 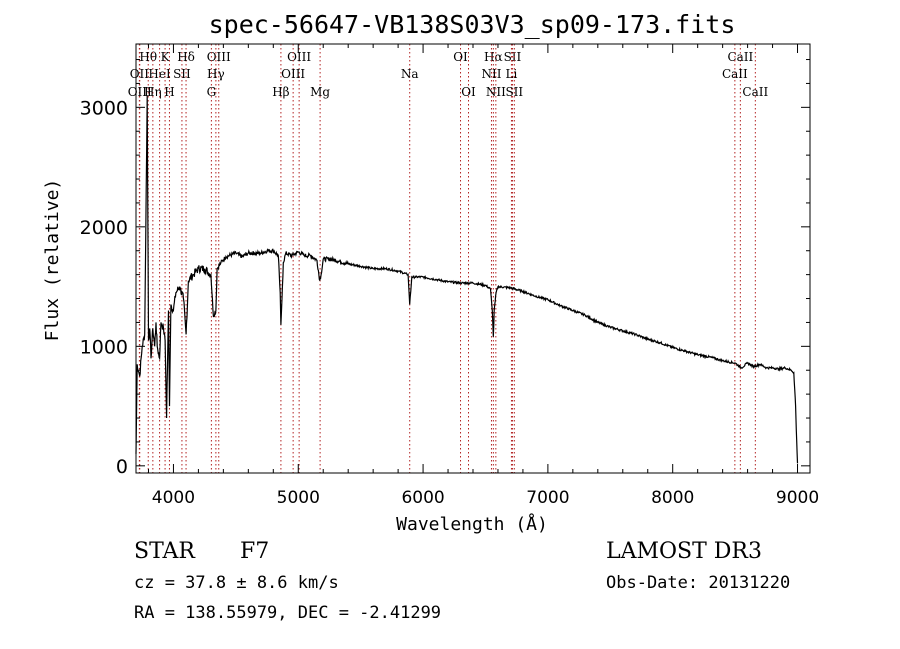 What do you see at coordinates (52, 260) in the screenshot?
I see `y-axis-label: Flux (relative)` at bounding box center [52, 260].